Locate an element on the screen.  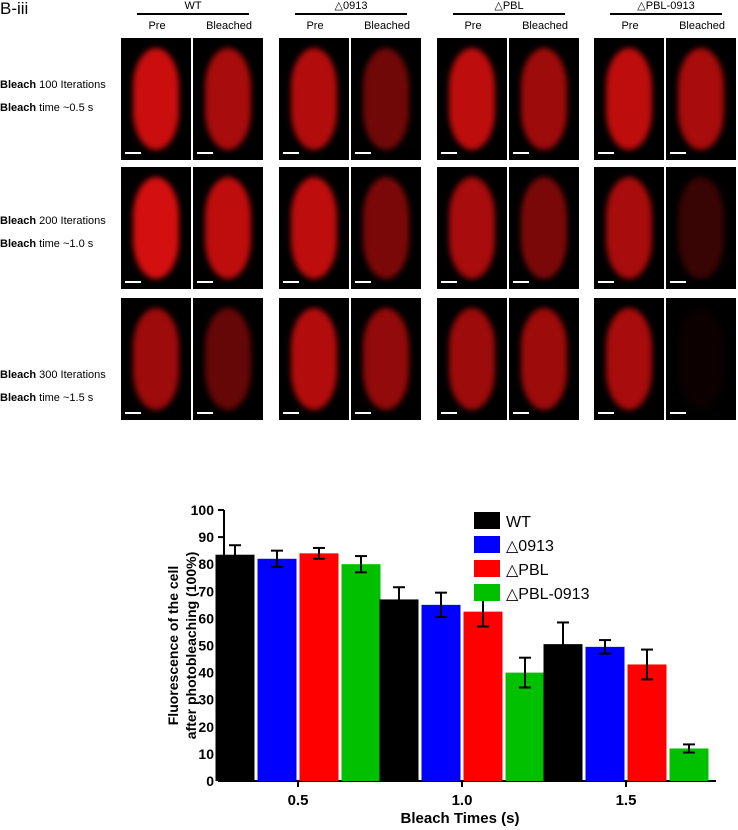
row-time-text: time ~1.5 s is located at coordinates (65, 398).